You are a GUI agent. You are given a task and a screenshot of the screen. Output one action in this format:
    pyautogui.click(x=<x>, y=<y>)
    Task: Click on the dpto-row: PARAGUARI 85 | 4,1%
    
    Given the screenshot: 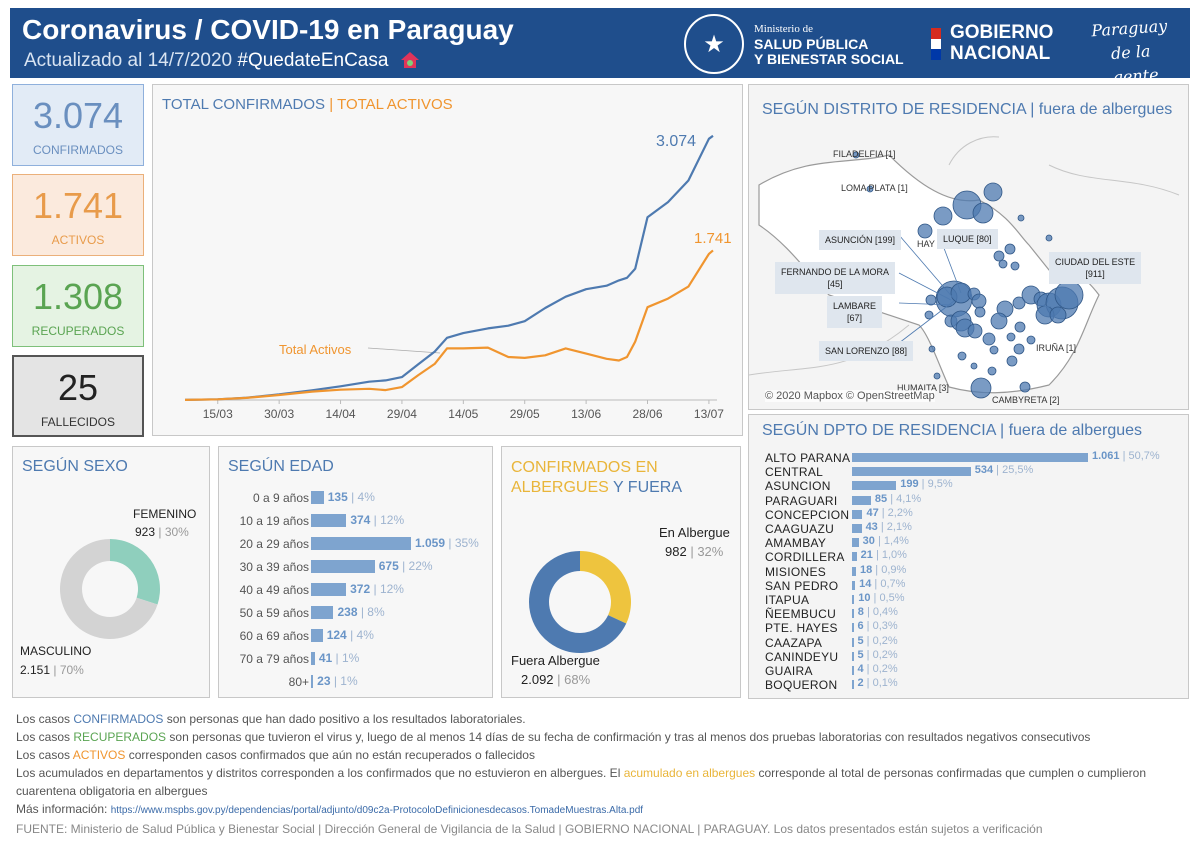 What is the action you would take?
    pyautogui.click(x=964, y=500)
    